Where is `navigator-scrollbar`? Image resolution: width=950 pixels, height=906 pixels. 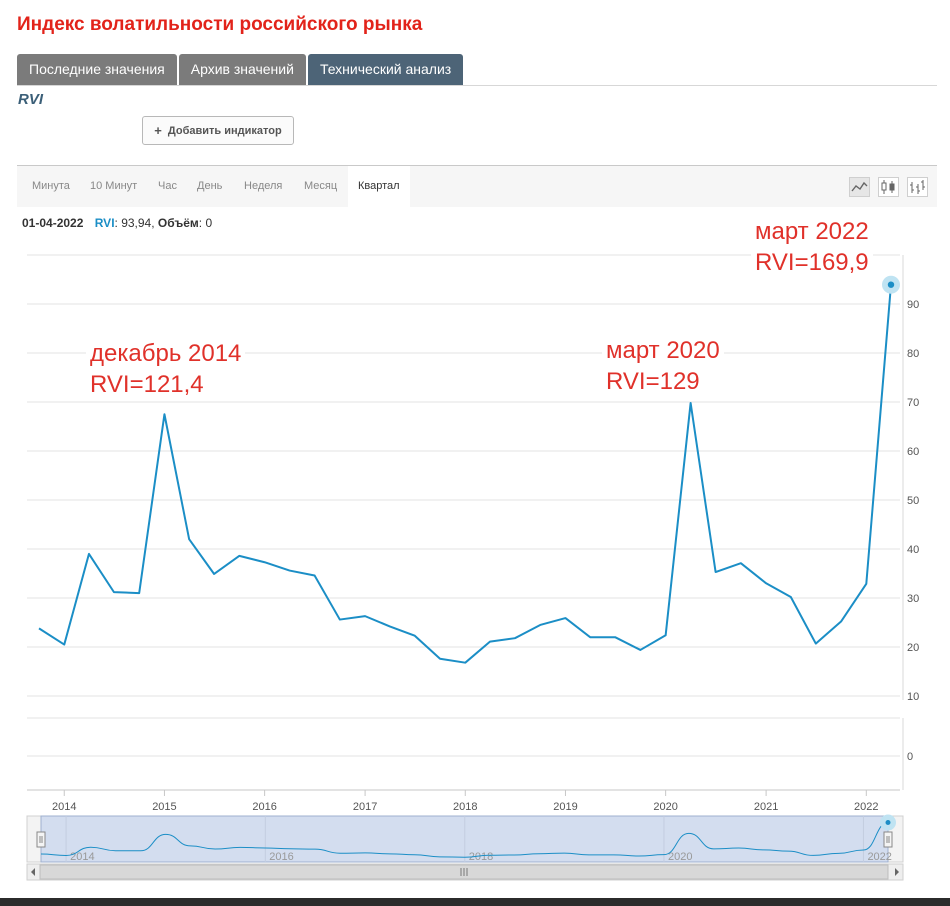
navigator-scrollbar is located at coordinates (465, 872).